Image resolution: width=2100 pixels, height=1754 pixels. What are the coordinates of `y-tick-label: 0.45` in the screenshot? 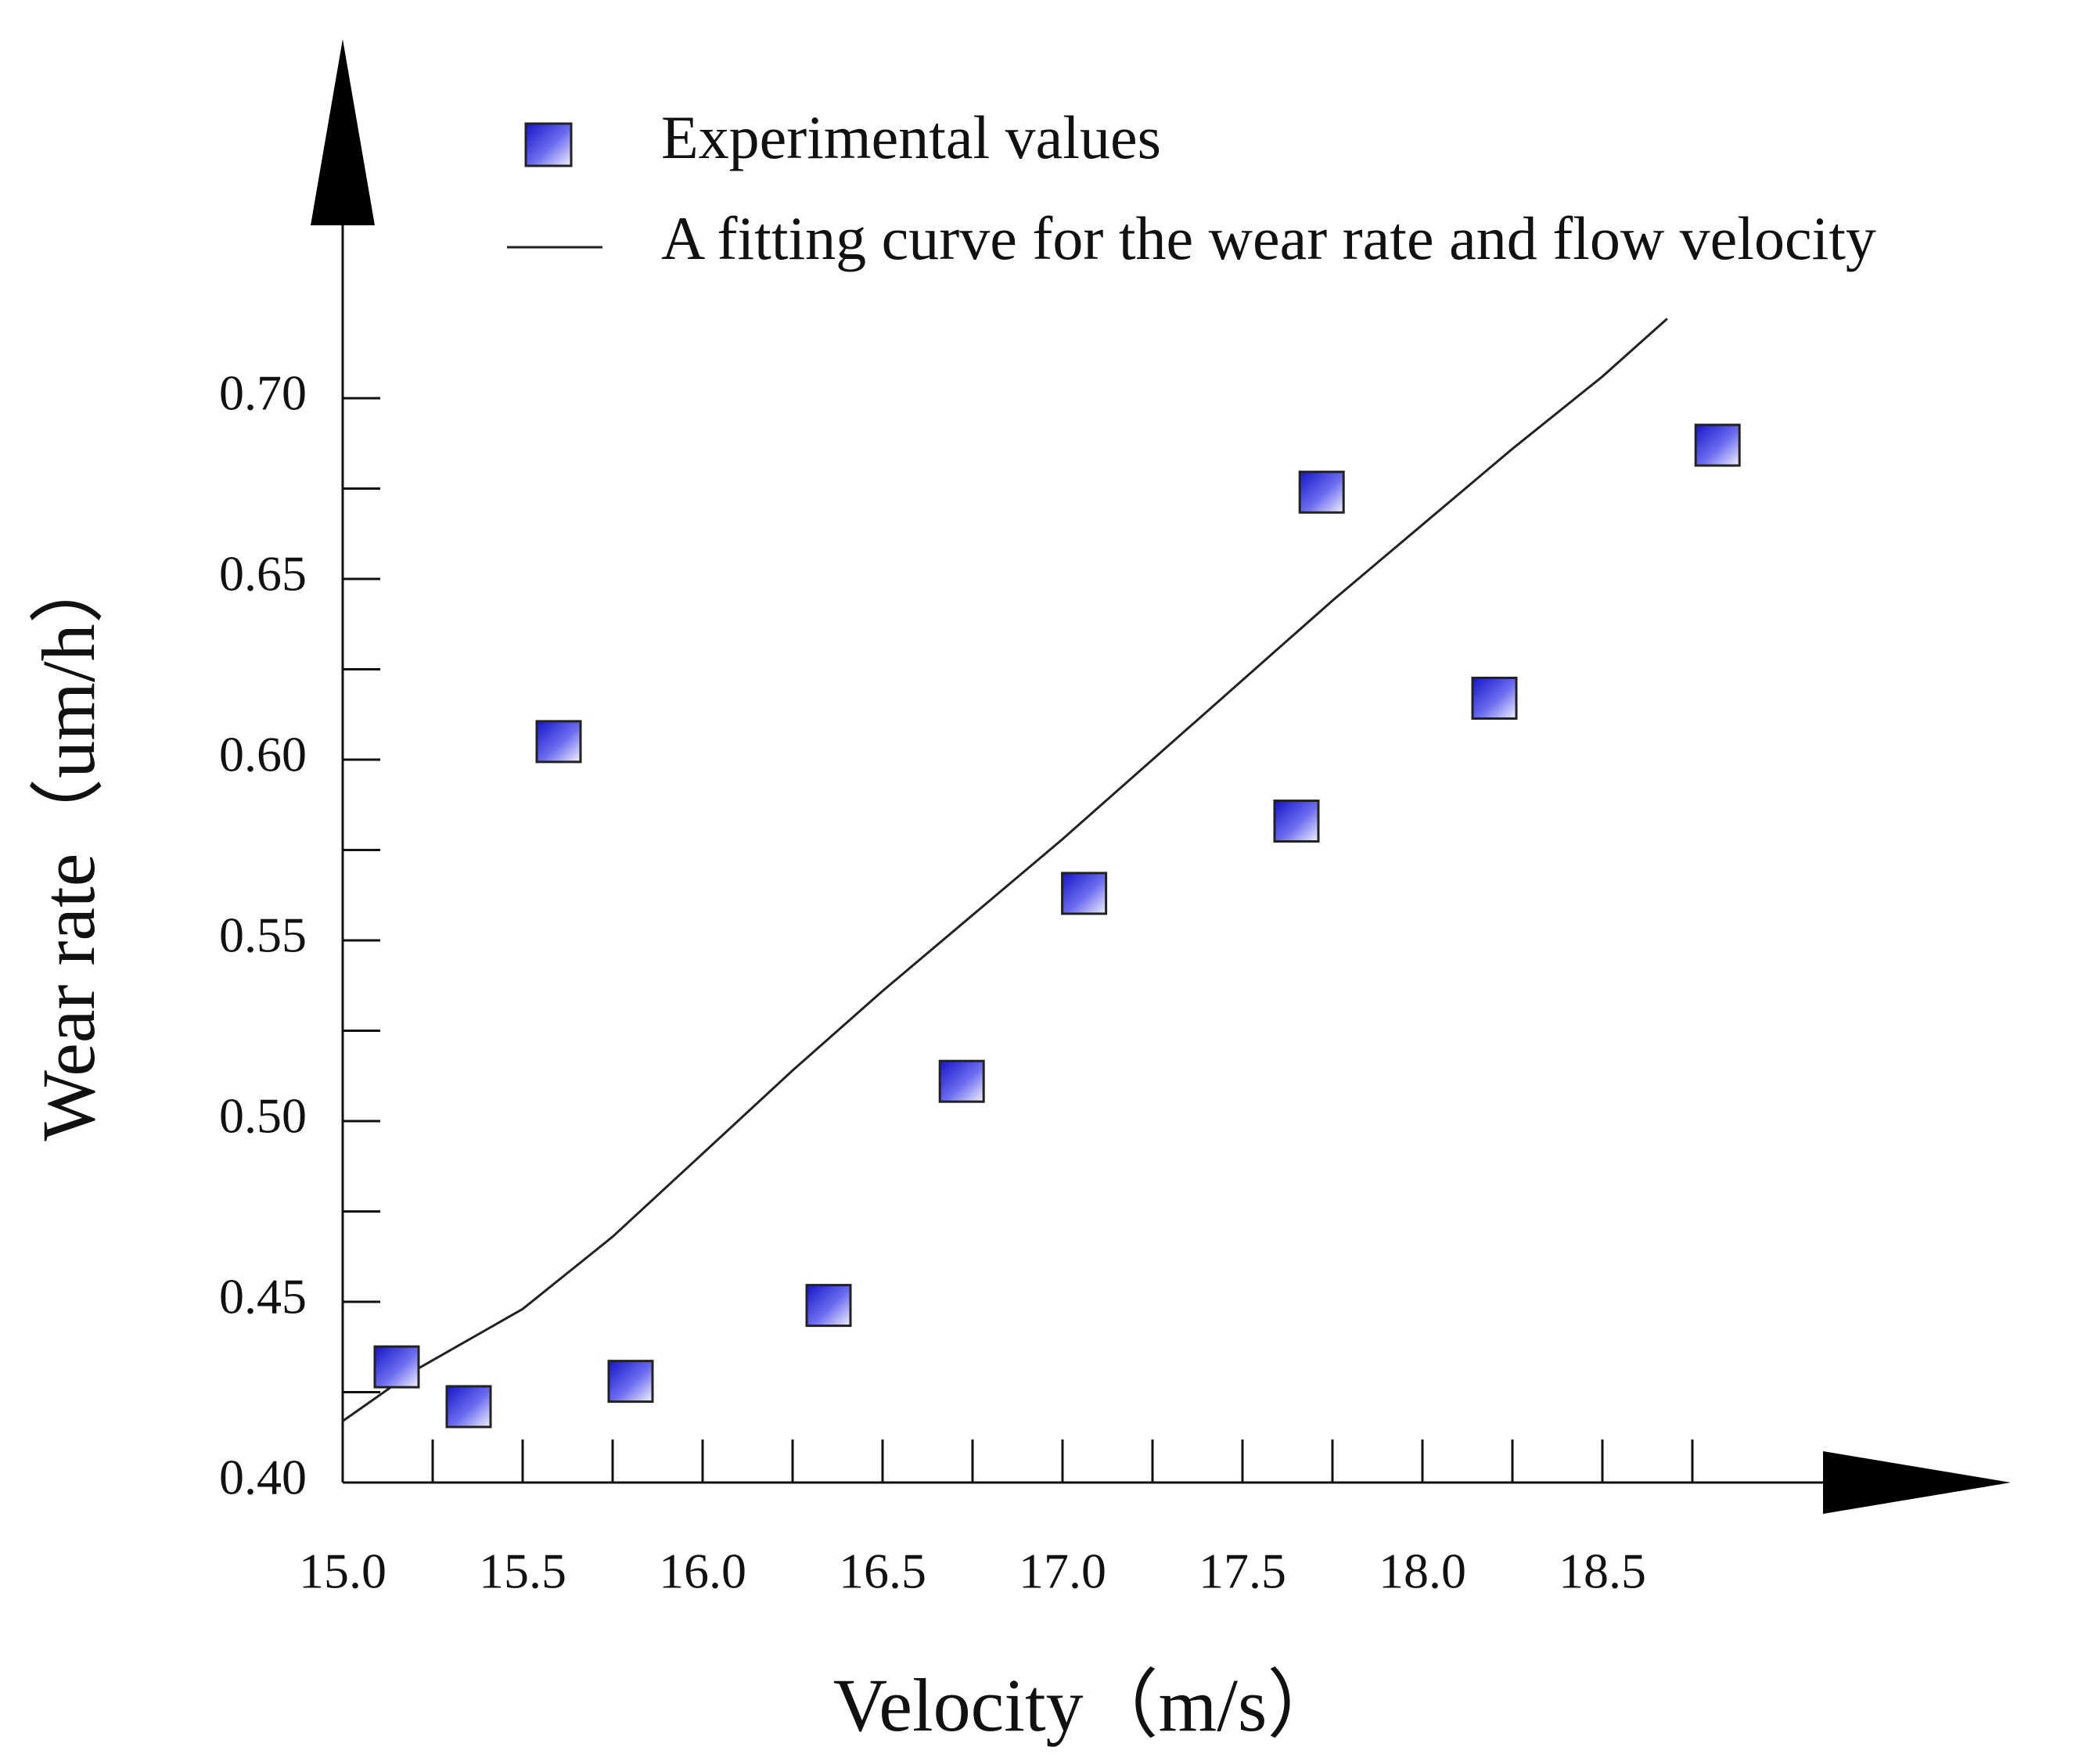 It's located at (263, 1297).